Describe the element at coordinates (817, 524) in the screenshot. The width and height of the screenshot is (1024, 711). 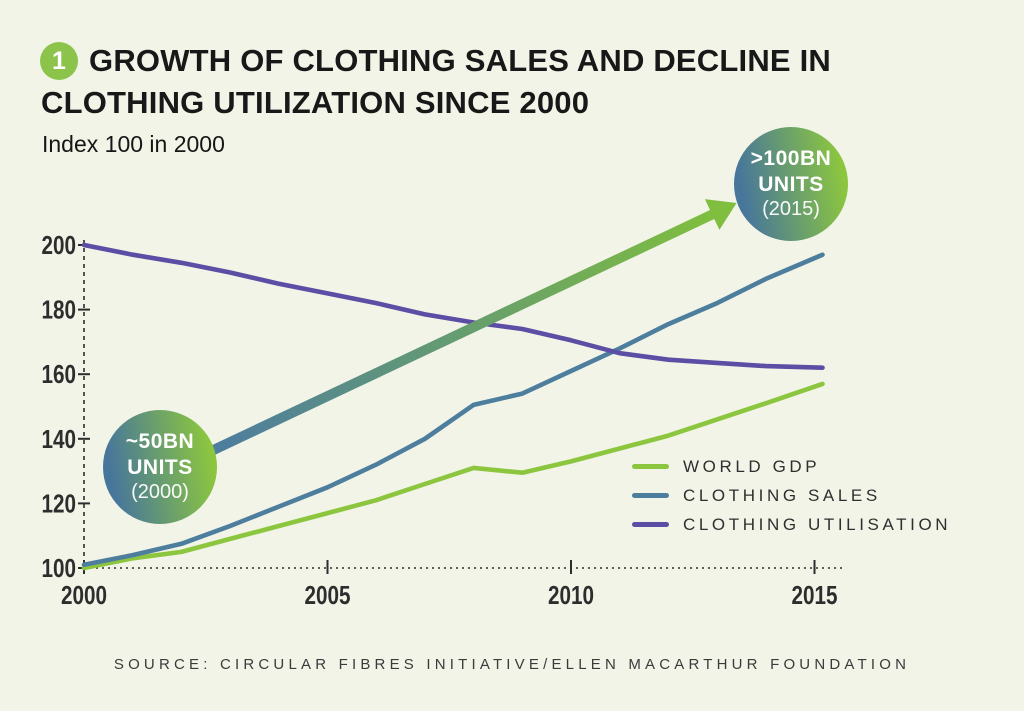
I see `legend-label: CLOTHING UTILISATION` at that location.